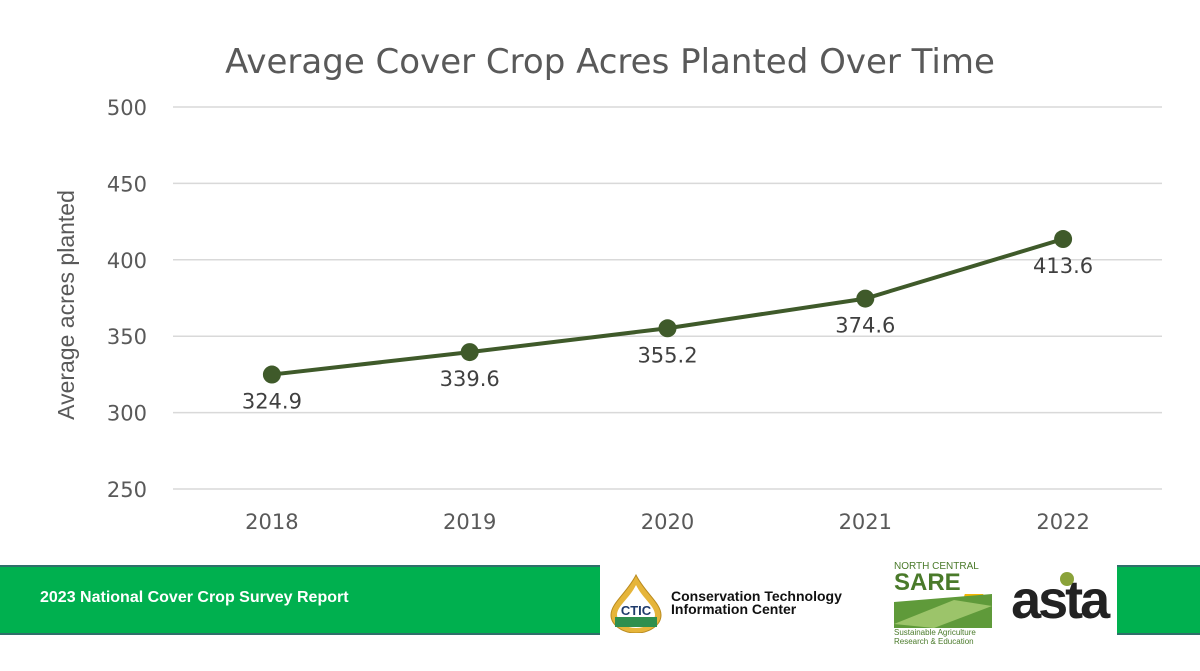  What do you see at coordinates (865, 522) in the screenshot?
I see `x-tick-label: 2021` at bounding box center [865, 522].